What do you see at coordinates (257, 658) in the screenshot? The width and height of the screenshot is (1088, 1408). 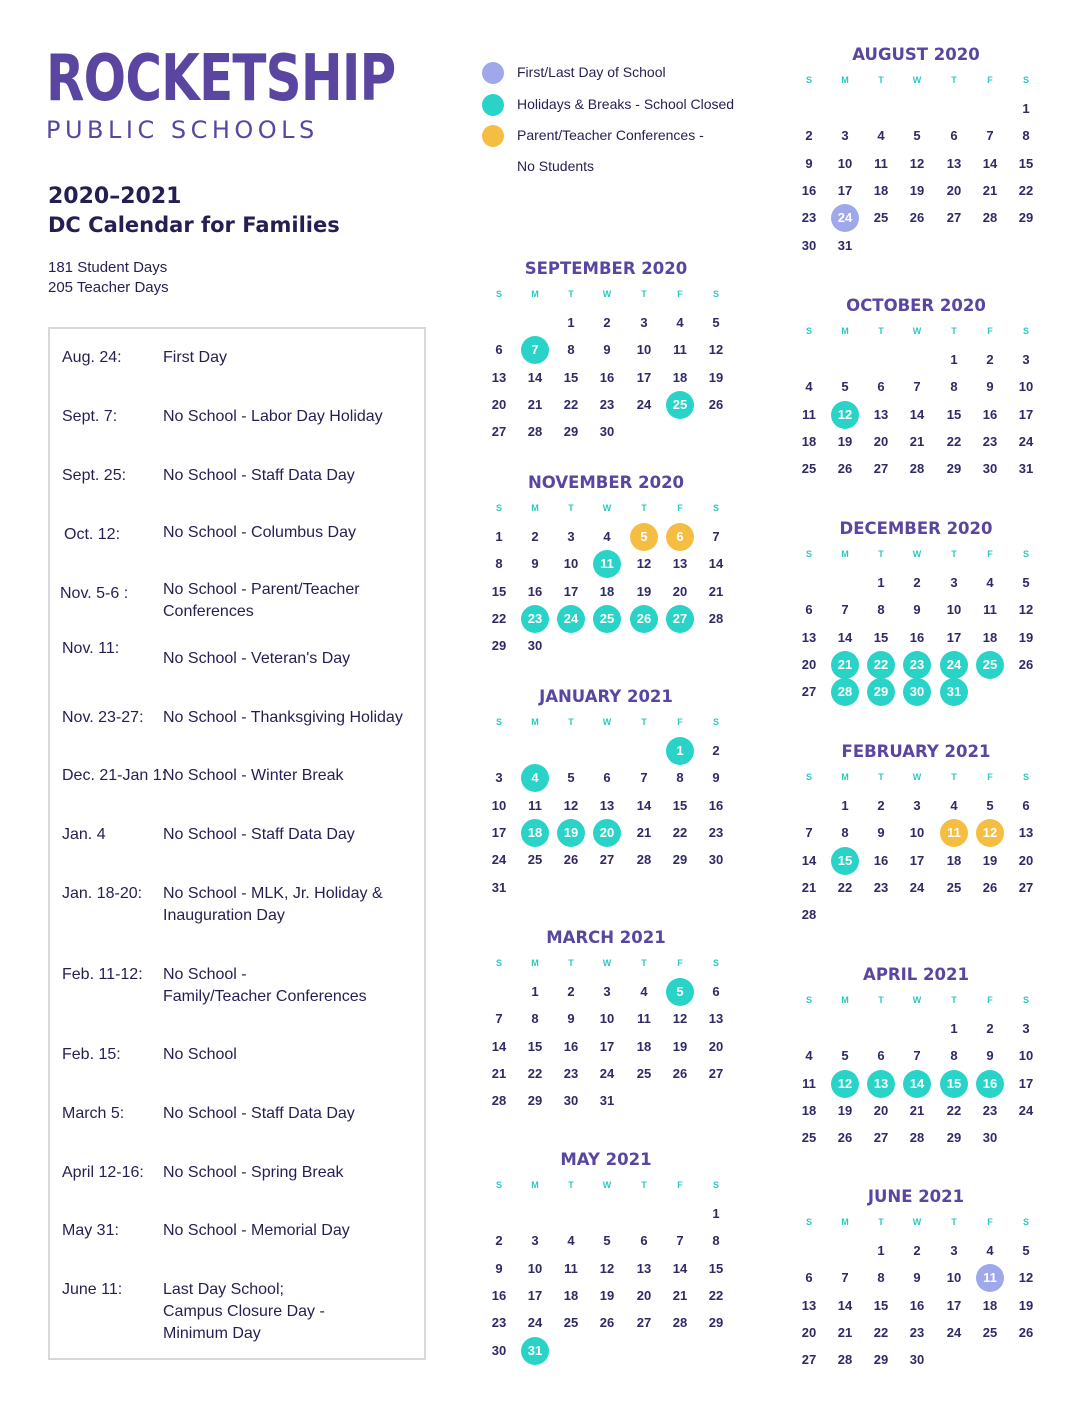 I see `event-description: No School - Veteran's Day` at bounding box center [257, 658].